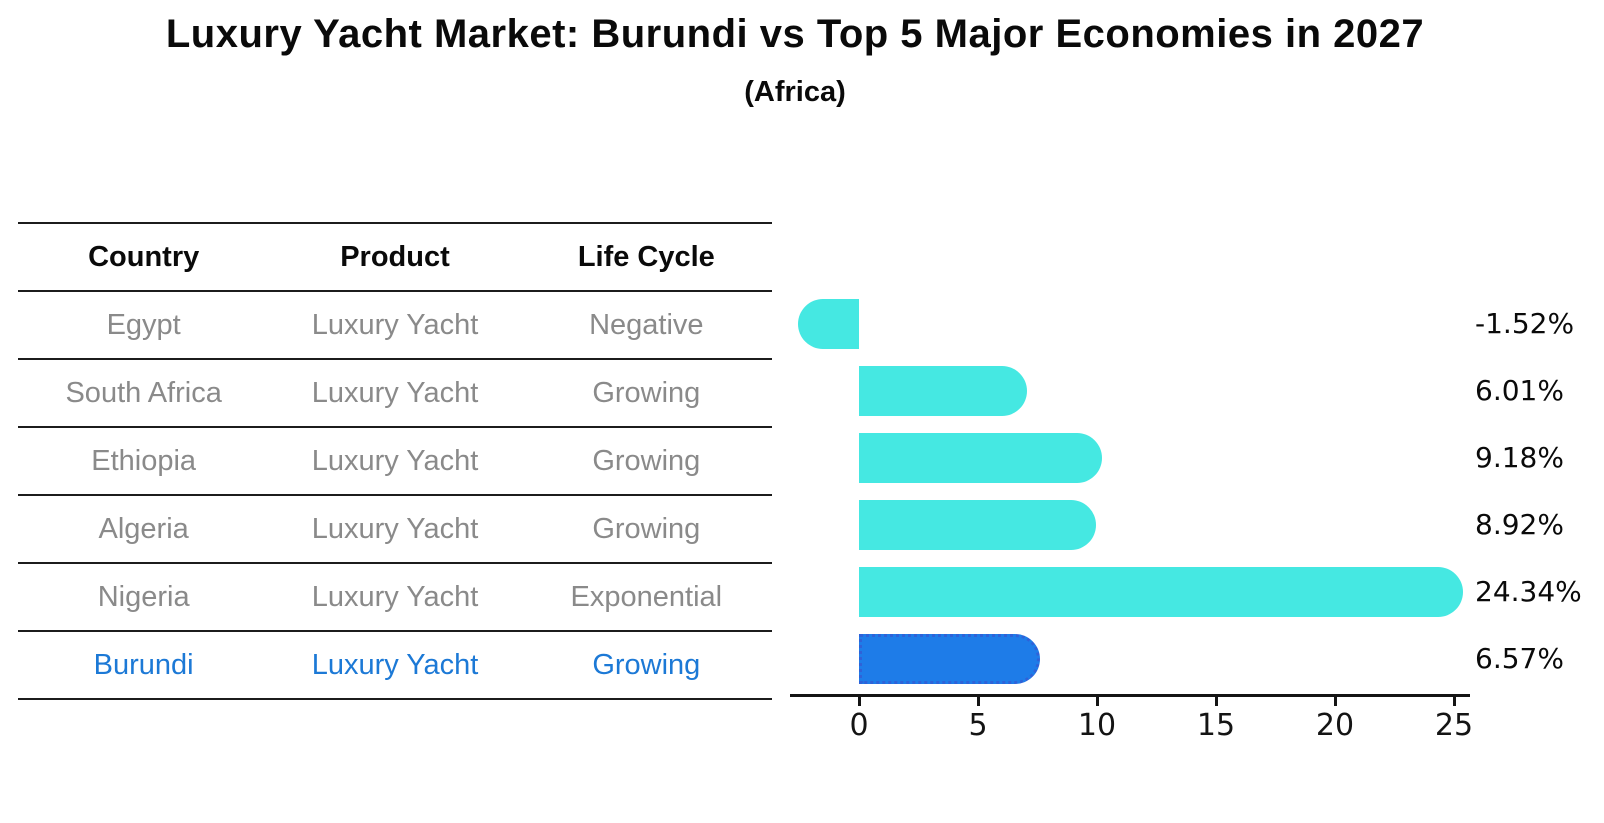 Image resolution: width=1604 pixels, height=823 pixels. What do you see at coordinates (1335, 725) in the screenshot?
I see `x-tick-label: 20` at bounding box center [1335, 725].